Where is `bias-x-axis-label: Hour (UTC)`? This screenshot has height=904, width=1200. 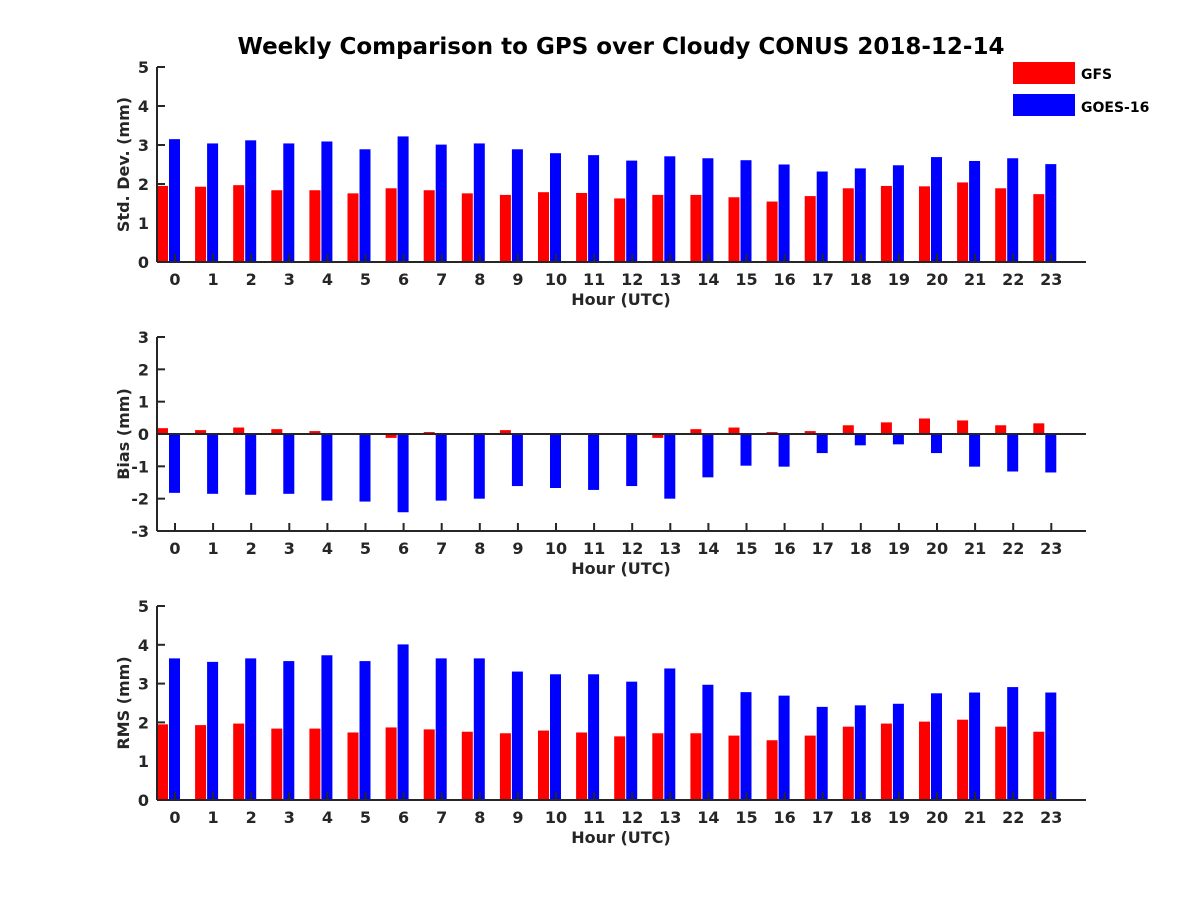
bias-x-axis-label: Hour (UTC) is located at coordinates (621, 568).